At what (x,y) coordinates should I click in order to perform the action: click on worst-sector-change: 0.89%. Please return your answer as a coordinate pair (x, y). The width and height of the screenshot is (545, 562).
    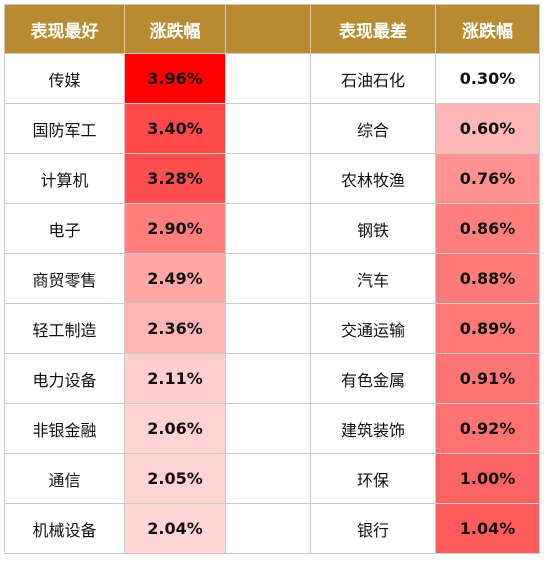
    Looking at the image, I should click on (487, 328).